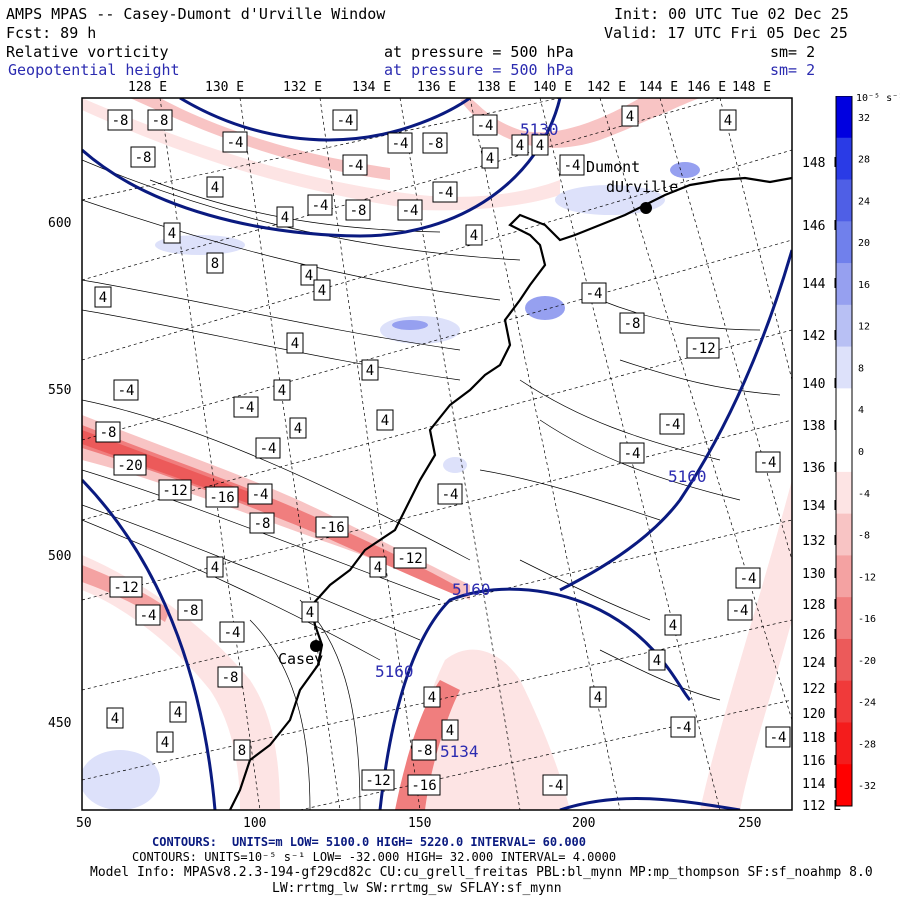 The height and width of the screenshot is (900, 900). What do you see at coordinates (316, 646) in the screenshot?
I see `casey-station-marker` at bounding box center [316, 646].